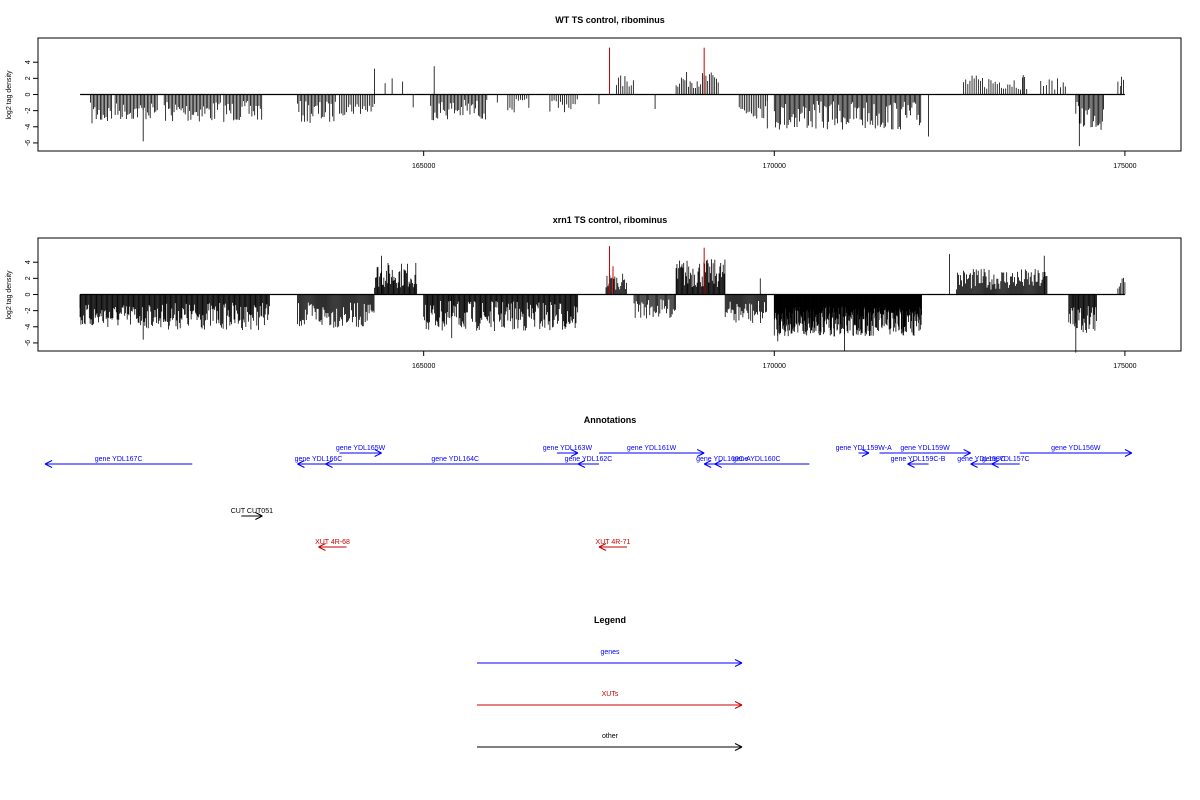 Image resolution: width=1200 pixels, height=800 pixels. What do you see at coordinates (610, 620) in the screenshot?
I see `legend-title: Legend` at bounding box center [610, 620].